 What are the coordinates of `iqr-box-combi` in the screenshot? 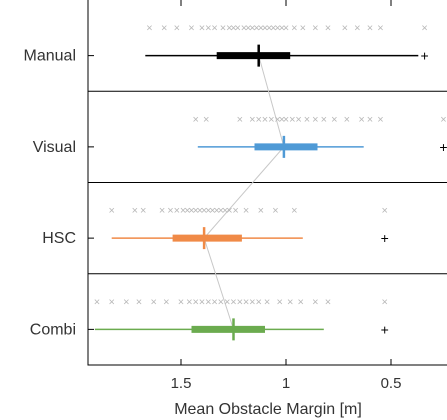 It's located at (228, 329).